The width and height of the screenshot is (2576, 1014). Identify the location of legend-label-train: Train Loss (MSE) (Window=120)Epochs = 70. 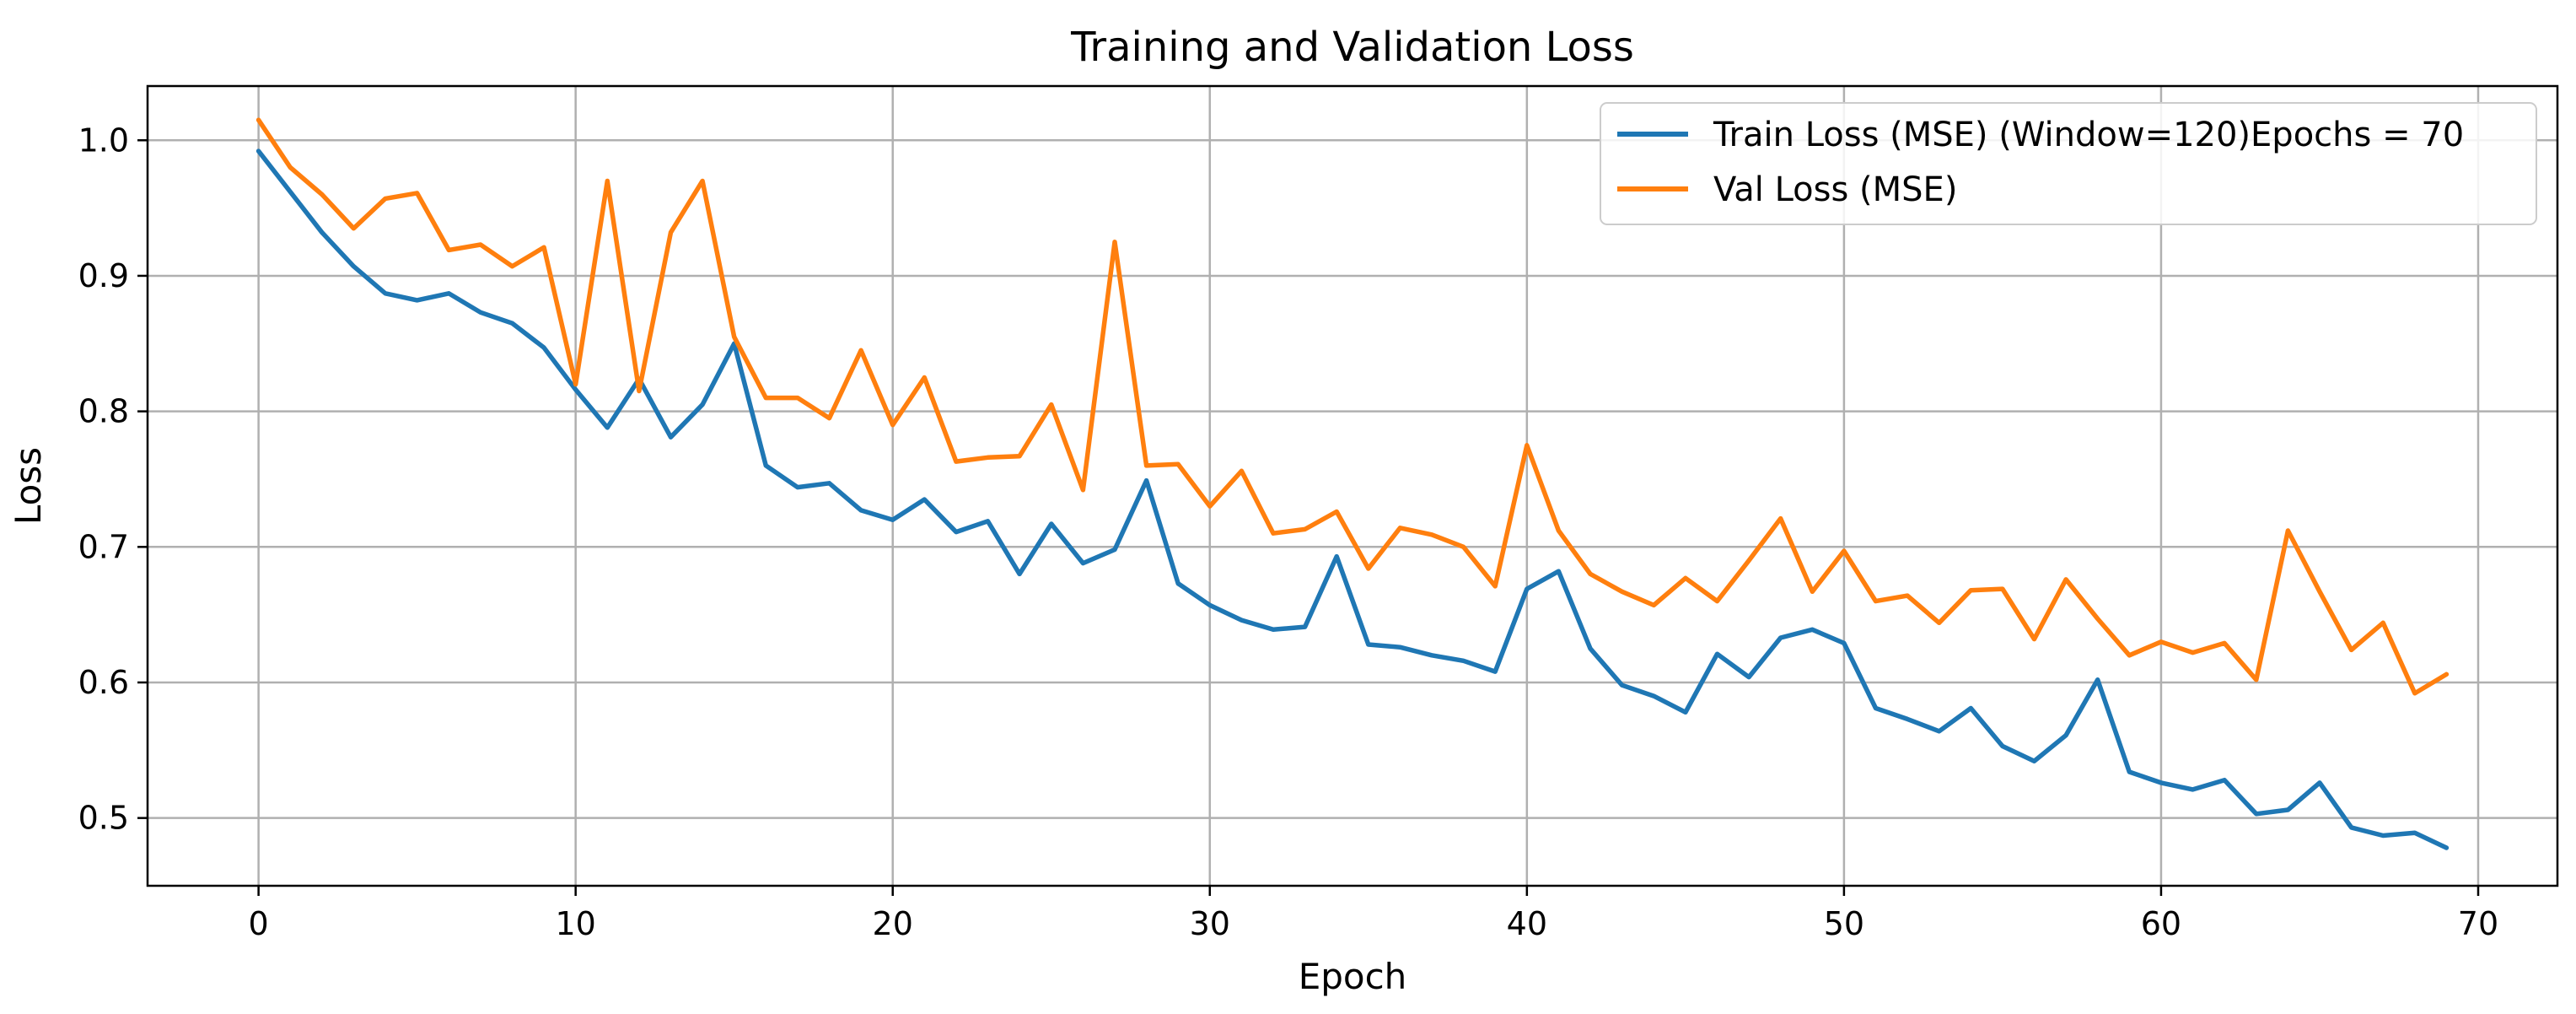
(2088, 135).